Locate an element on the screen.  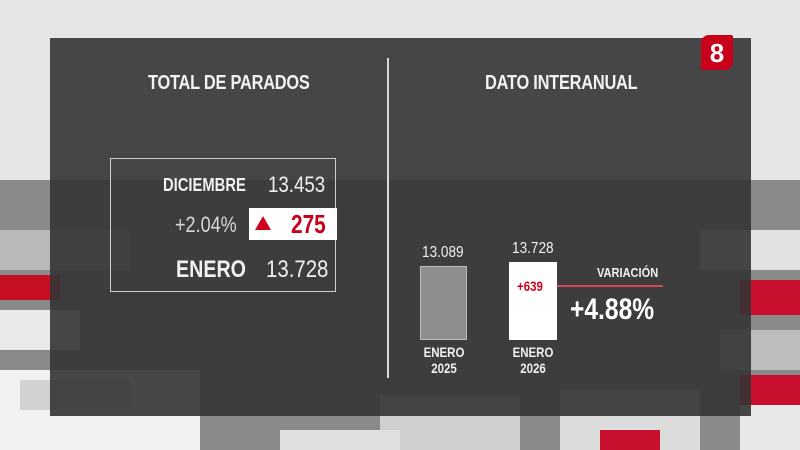
up-triangle-icon is located at coordinates (263, 223).